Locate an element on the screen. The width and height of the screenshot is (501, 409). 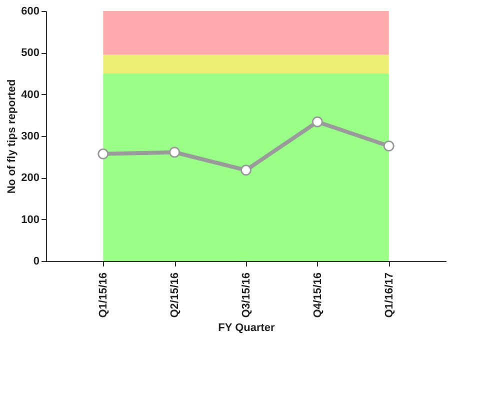
y-tick-label: 300 is located at coordinates (30, 136).